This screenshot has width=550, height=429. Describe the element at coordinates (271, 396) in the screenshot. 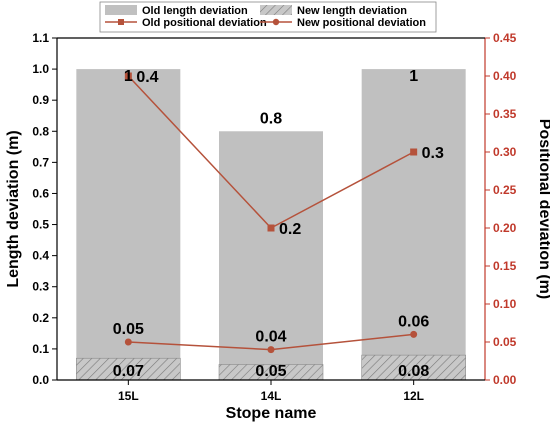

I see `x-tick-label-14L: 14L` at that location.